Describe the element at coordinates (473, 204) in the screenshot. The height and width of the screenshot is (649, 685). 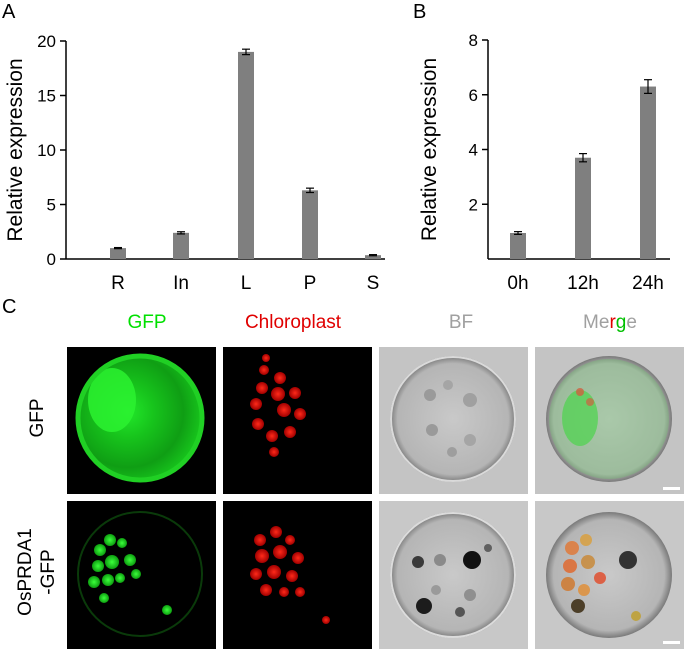
I see `y-tick-label: 2` at that location.